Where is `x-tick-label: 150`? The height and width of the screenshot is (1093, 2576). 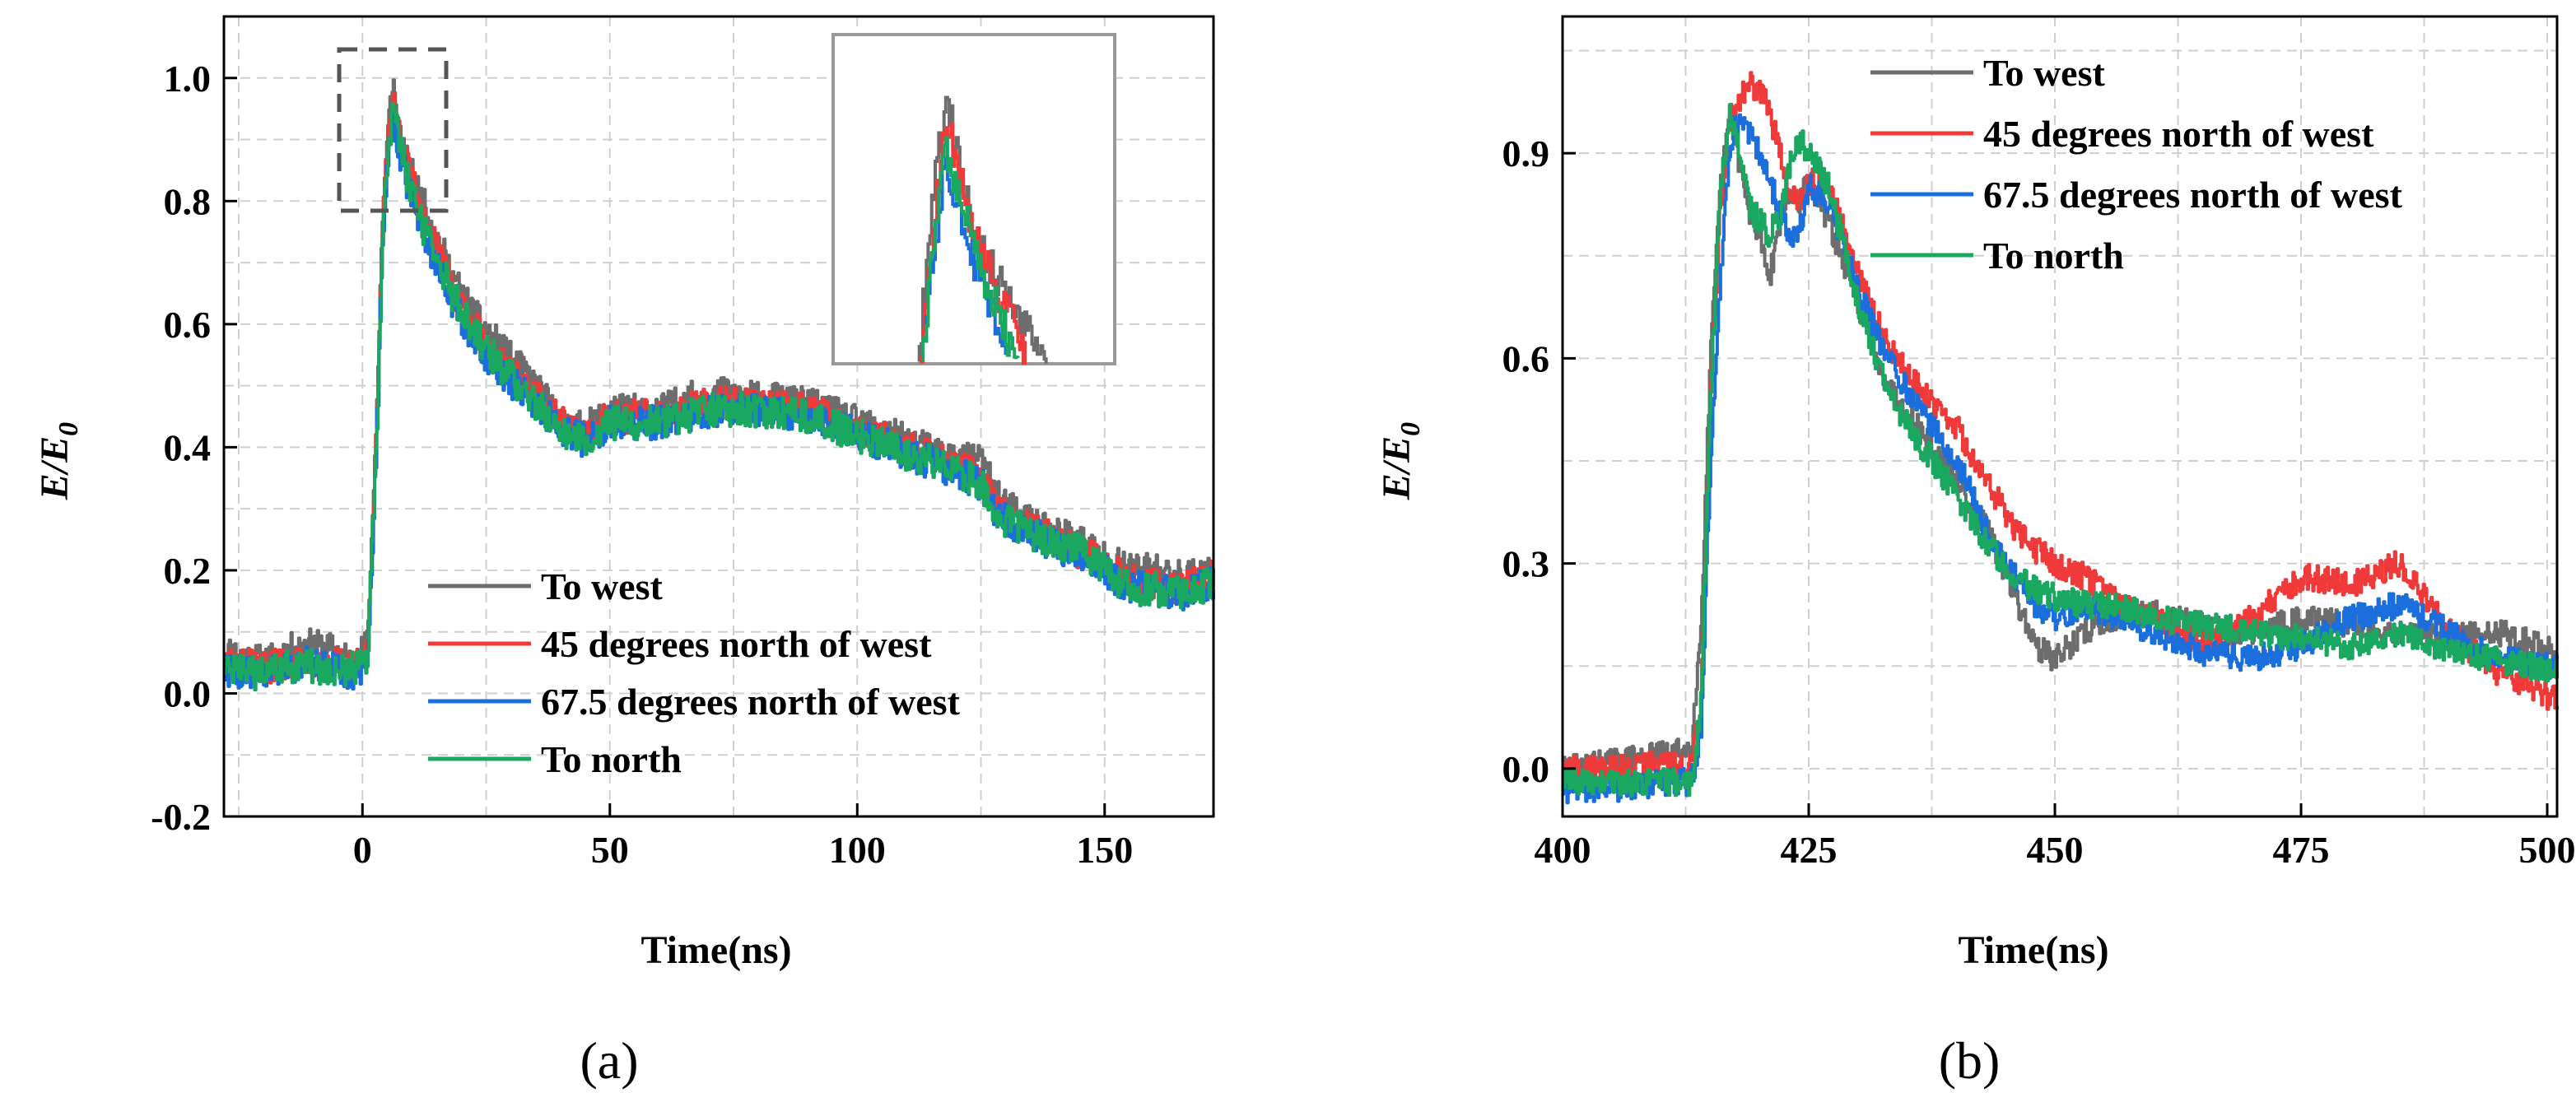
x-tick-label: 150 is located at coordinates (1104, 850).